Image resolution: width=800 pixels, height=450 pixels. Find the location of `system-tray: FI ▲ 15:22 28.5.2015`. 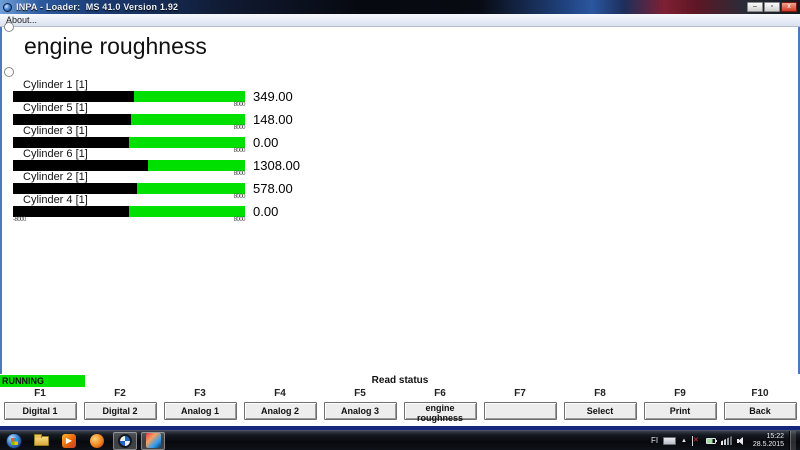

system-tray: FI ▲ 15:22 28.5.2015 is located at coordinates (725, 440).